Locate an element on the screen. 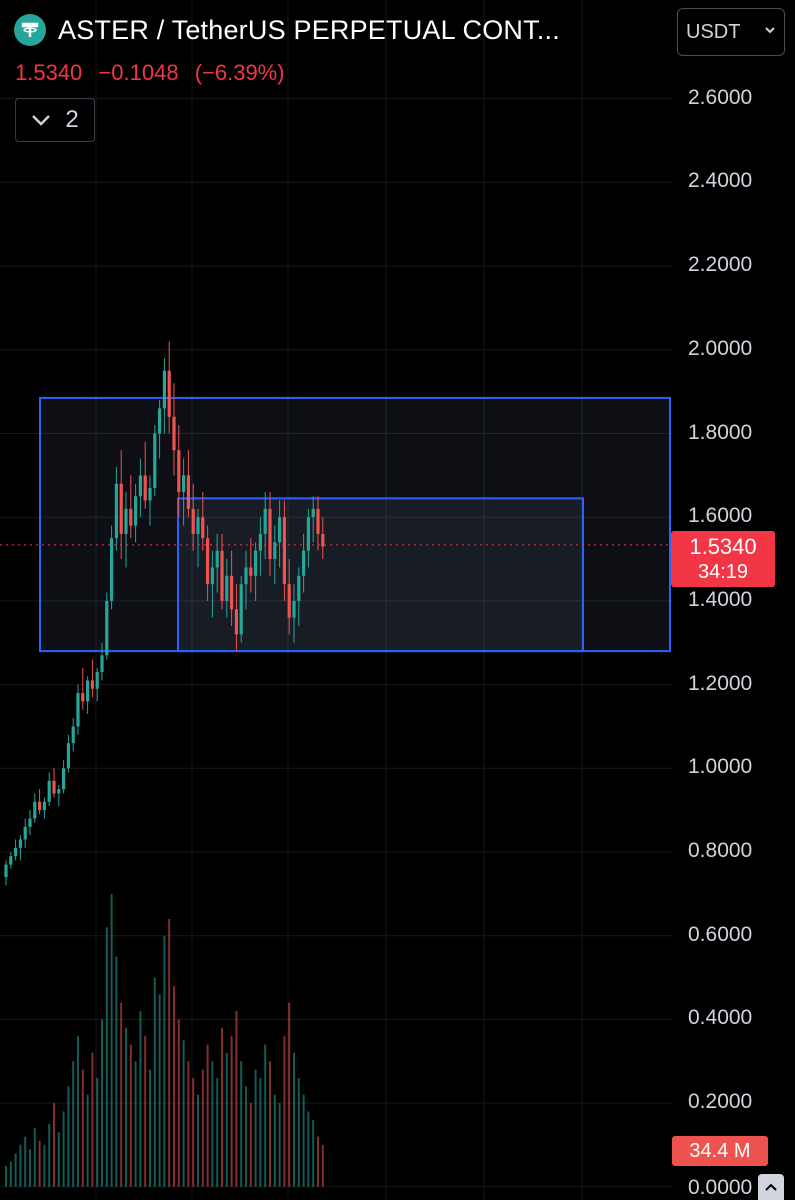 This screenshot has height=1200, width=795. chevron-up-icon is located at coordinates (771, 1187).